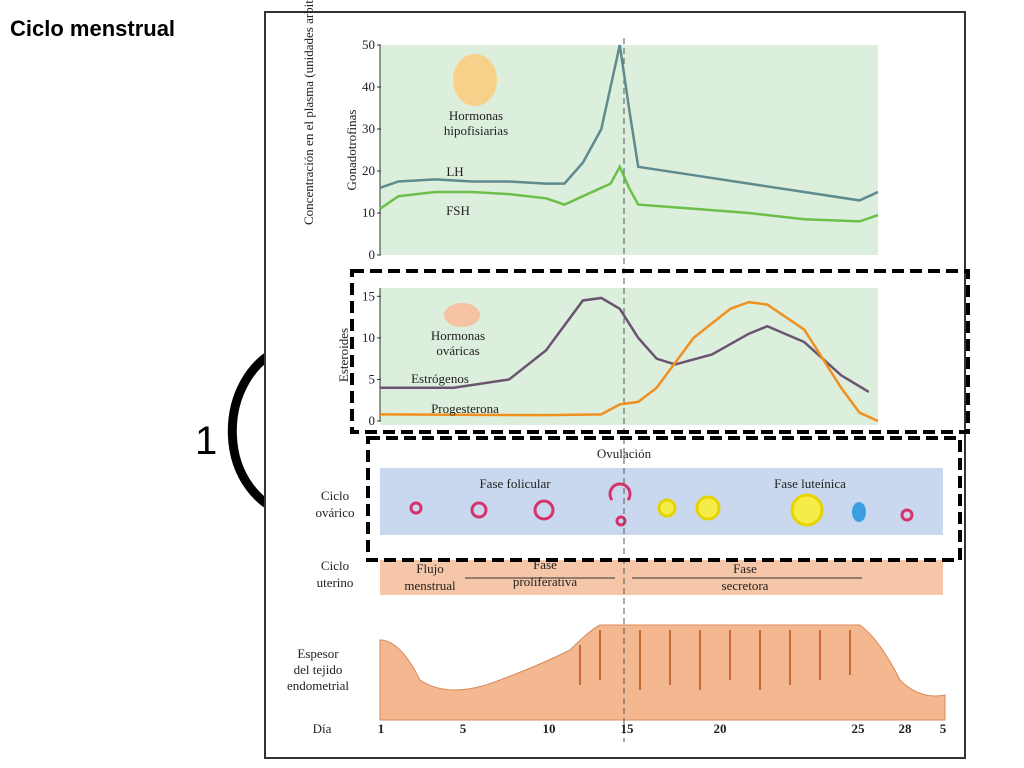 This screenshot has height=768, width=1024. Describe the element at coordinates (92, 28) in the screenshot. I see `slide-title: Ciclo menstrual` at that location.